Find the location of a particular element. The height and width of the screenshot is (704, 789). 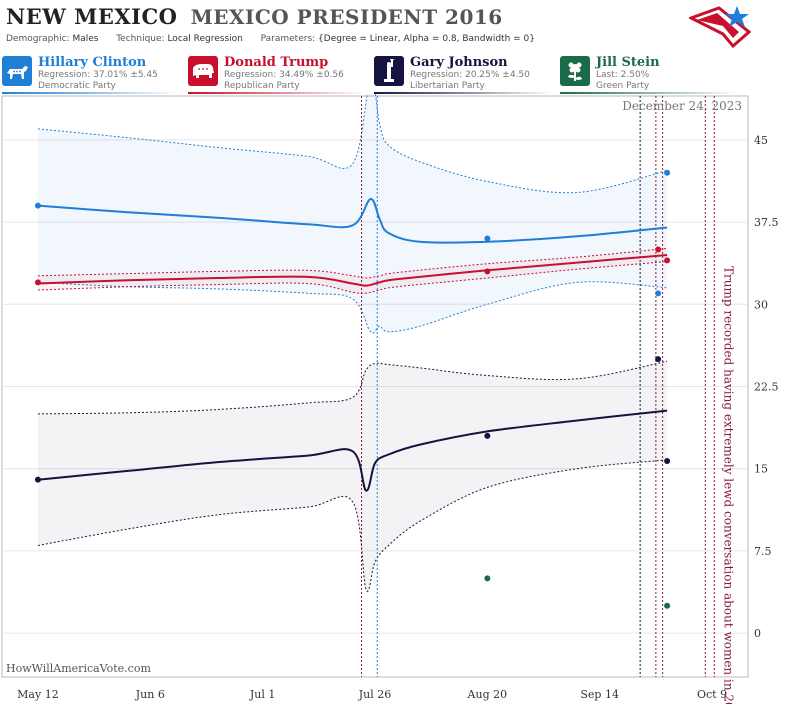

race-title: MEXICO PRESIDENT 2016 is located at coordinates (346, 17).